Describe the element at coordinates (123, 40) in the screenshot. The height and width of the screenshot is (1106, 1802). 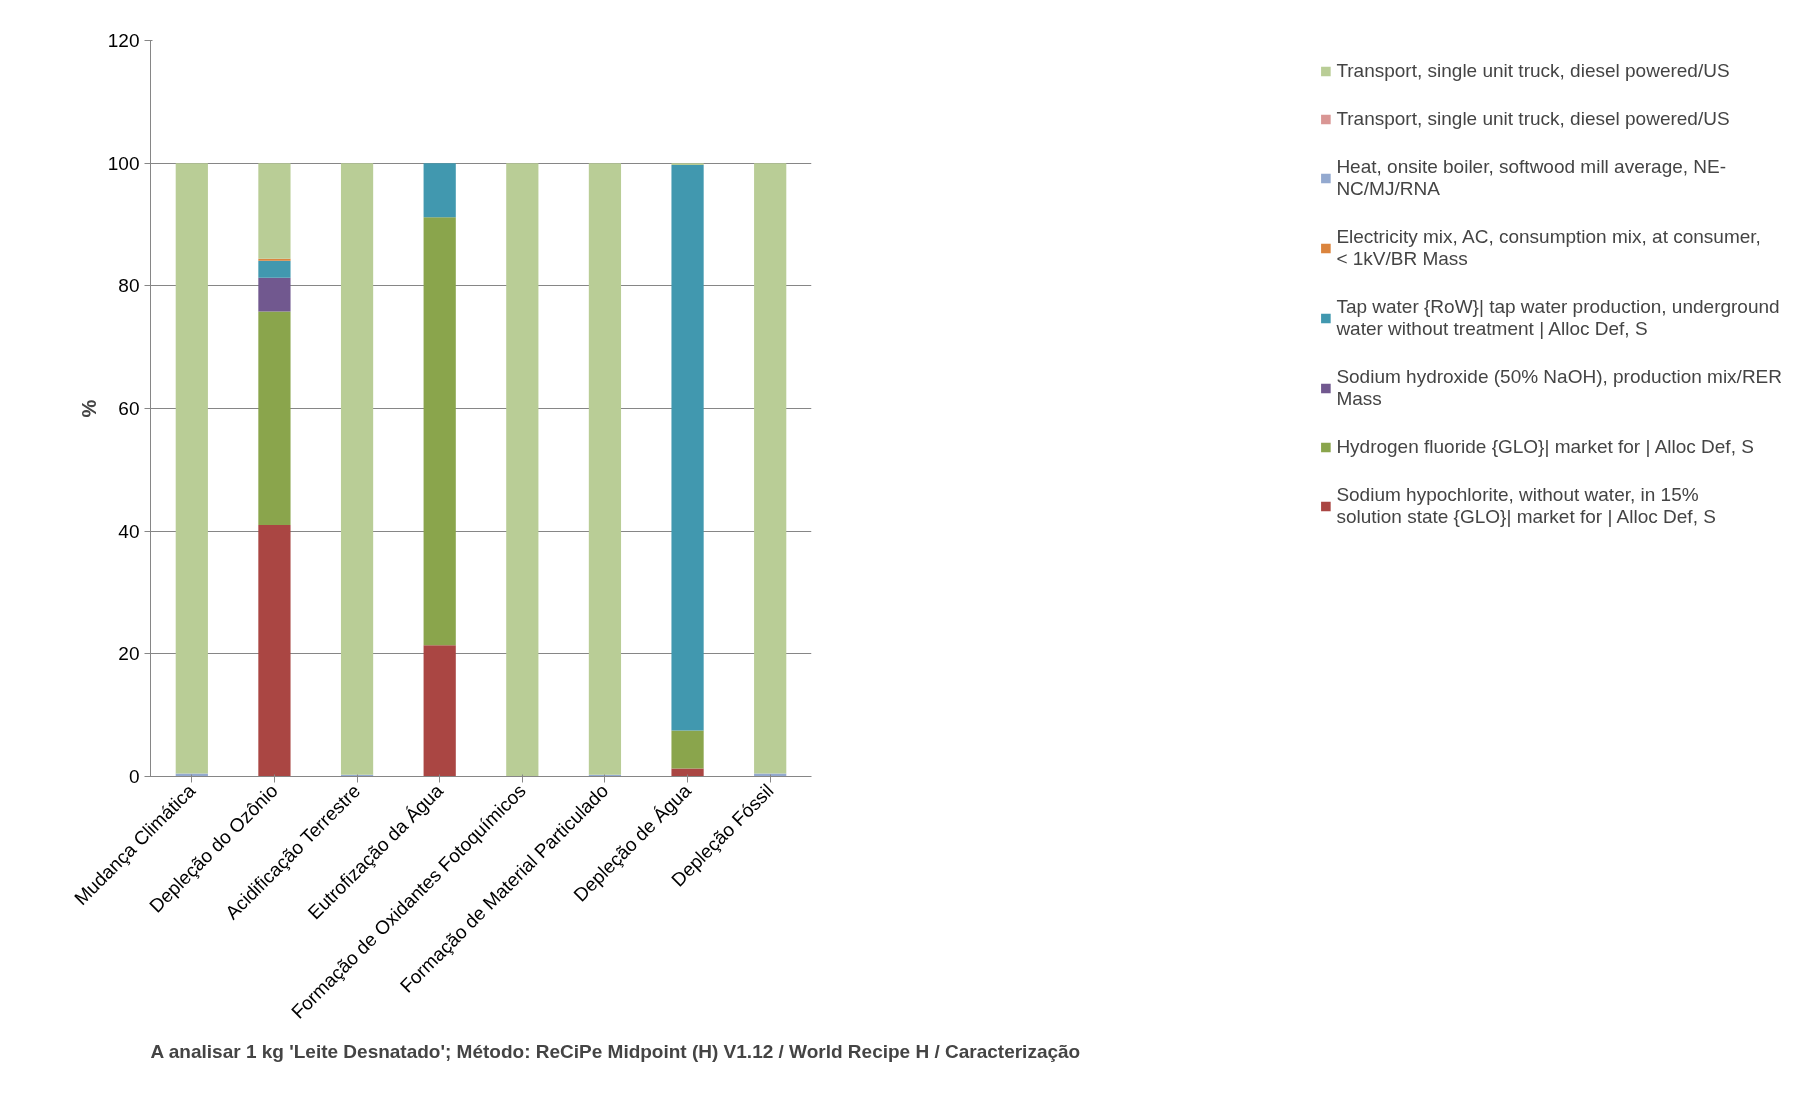
I see `y-tick-label: 120` at that location.